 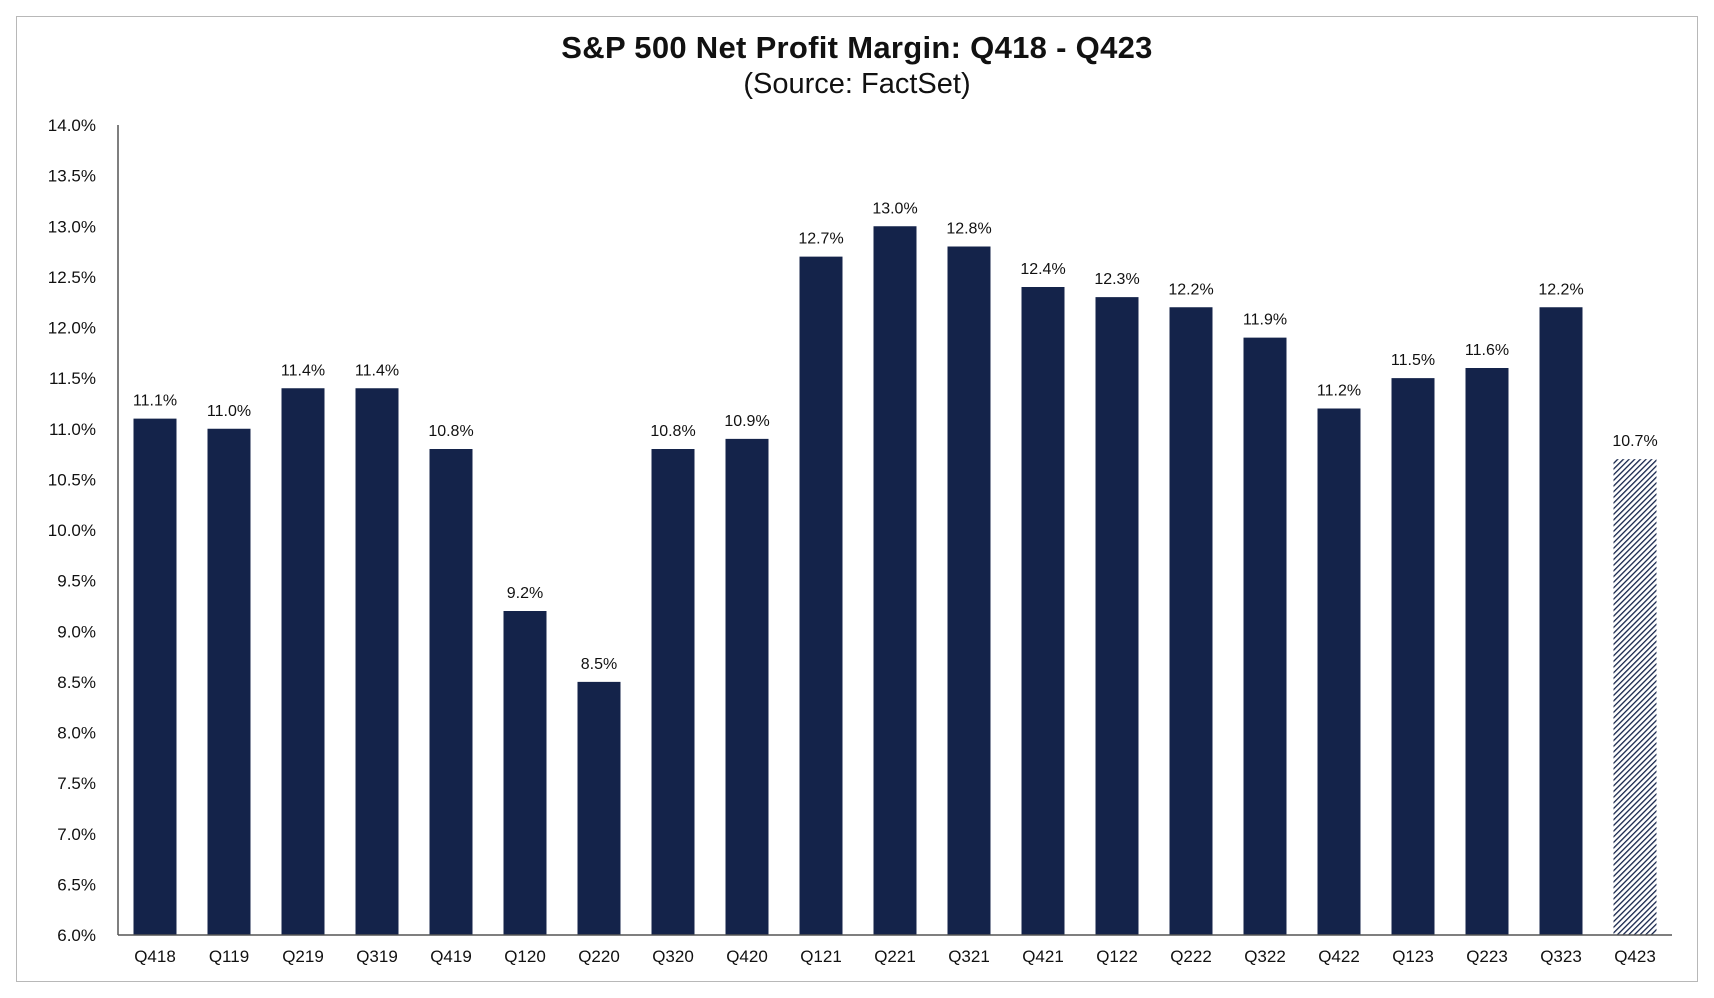 I want to click on data-label-q321: 12.8%, so click(x=968, y=229).